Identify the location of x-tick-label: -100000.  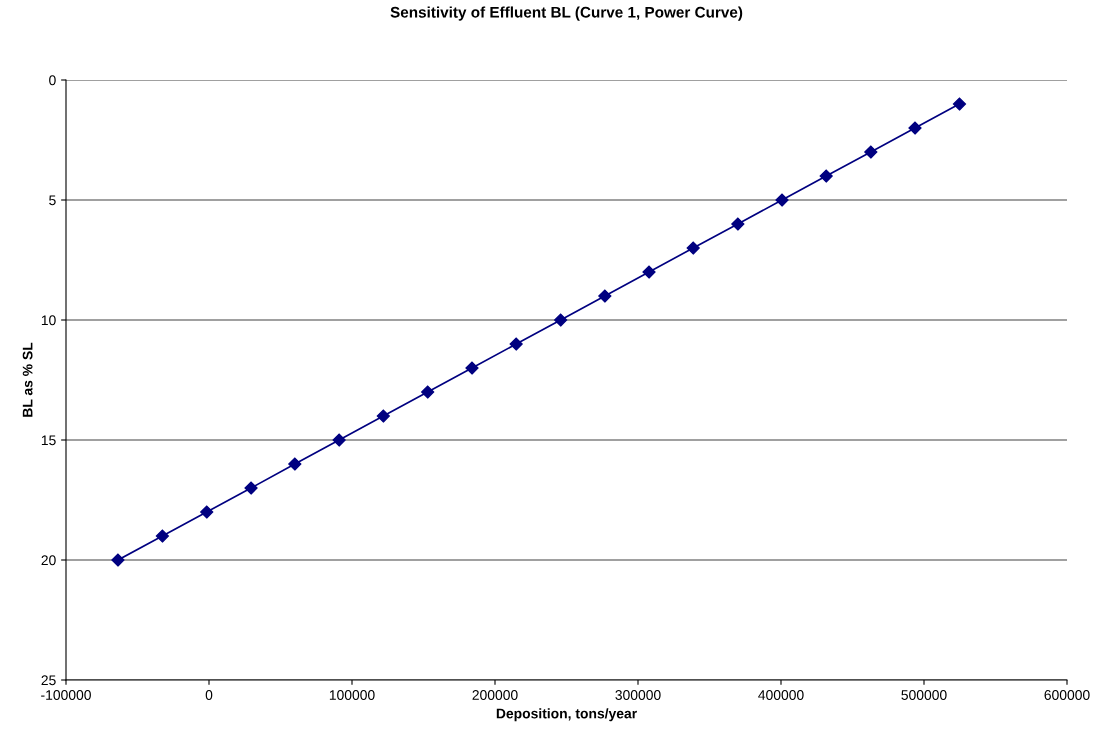
(66, 695).